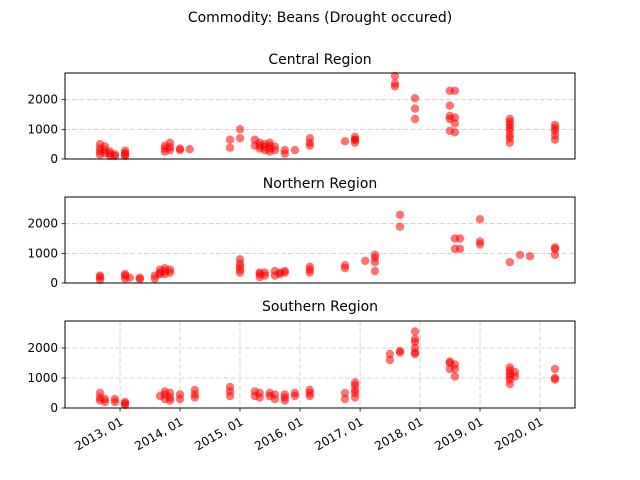 The width and height of the screenshot is (640, 480). I want to click on x-tick-label: 2016, 01, so click(278, 433).